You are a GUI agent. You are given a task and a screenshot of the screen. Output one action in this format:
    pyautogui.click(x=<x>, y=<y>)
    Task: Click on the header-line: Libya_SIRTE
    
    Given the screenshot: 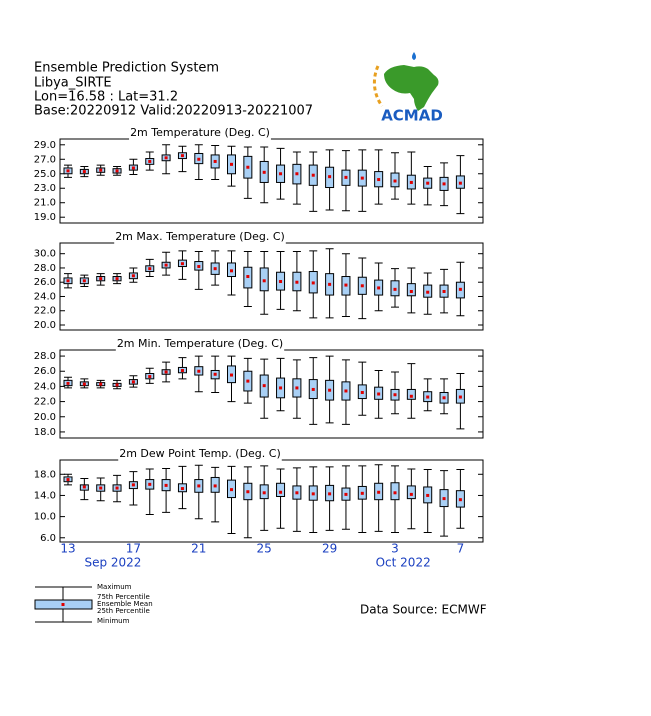 What is the action you would take?
    pyautogui.click(x=73, y=83)
    